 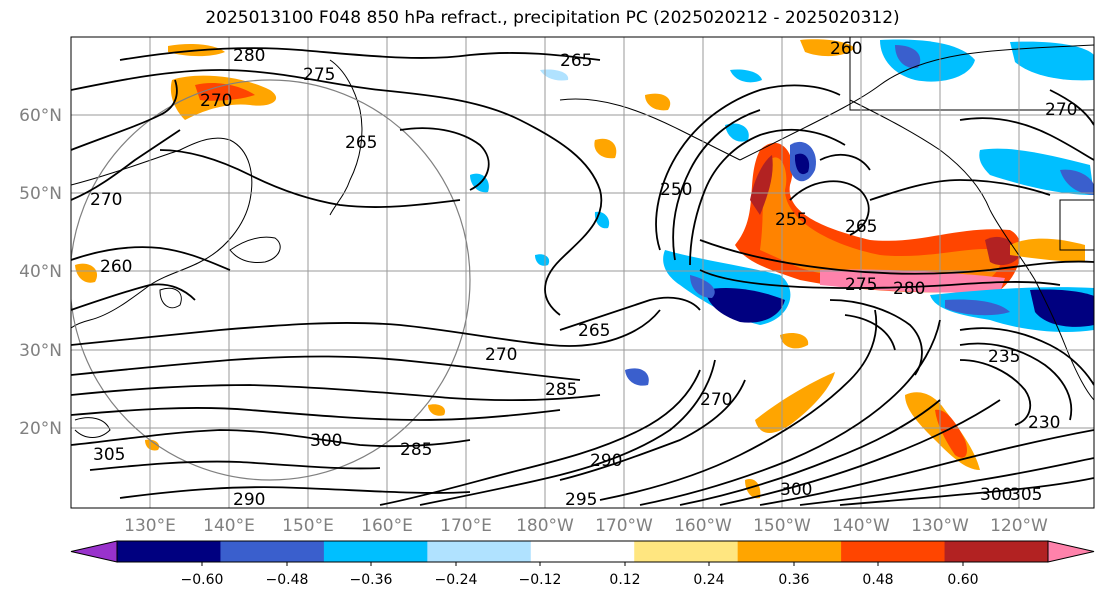 What do you see at coordinates (782, 526) in the screenshot?
I see `lon-label: 150°W` at bounding box center [782, 526].